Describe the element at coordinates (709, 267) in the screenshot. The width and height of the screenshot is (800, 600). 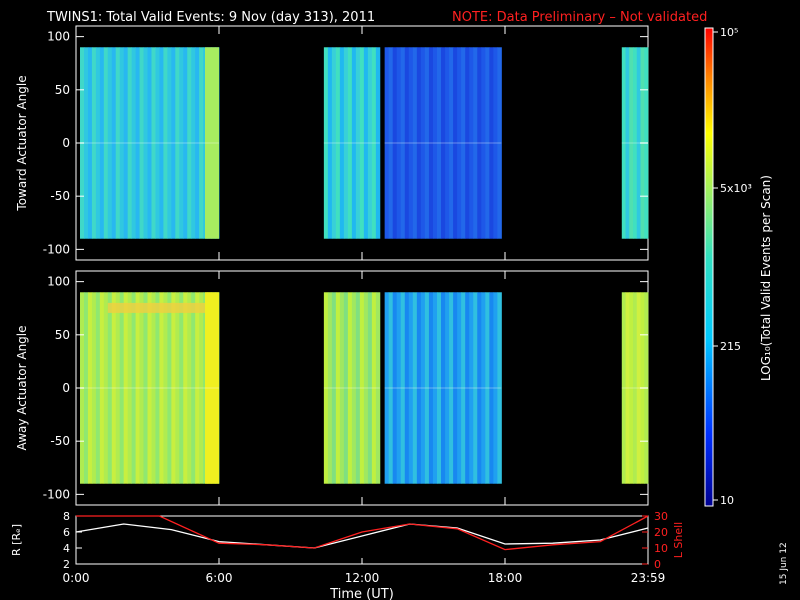
I see `colorbar-gradient` at that location.